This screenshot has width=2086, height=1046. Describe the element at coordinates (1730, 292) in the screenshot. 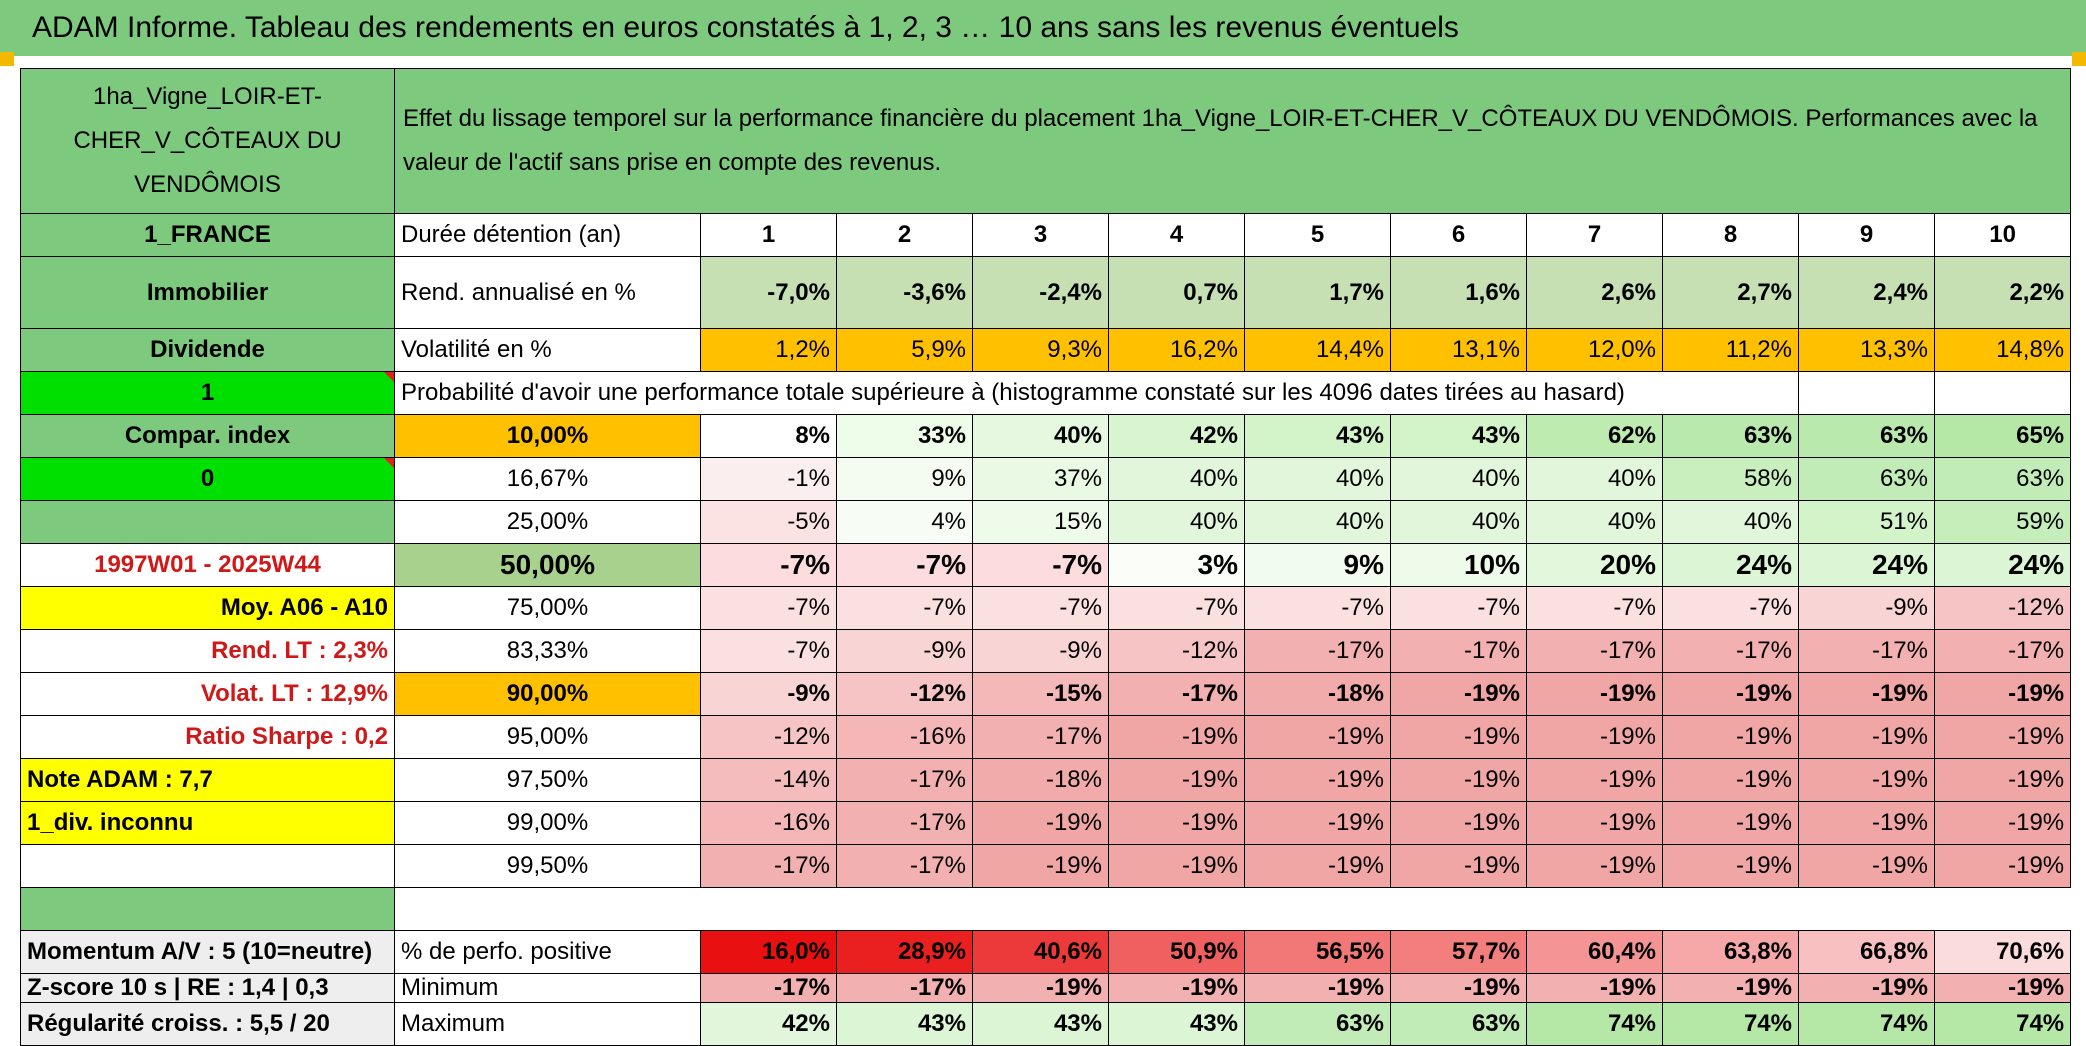

I see `rend-value: 2,7%` at that location.